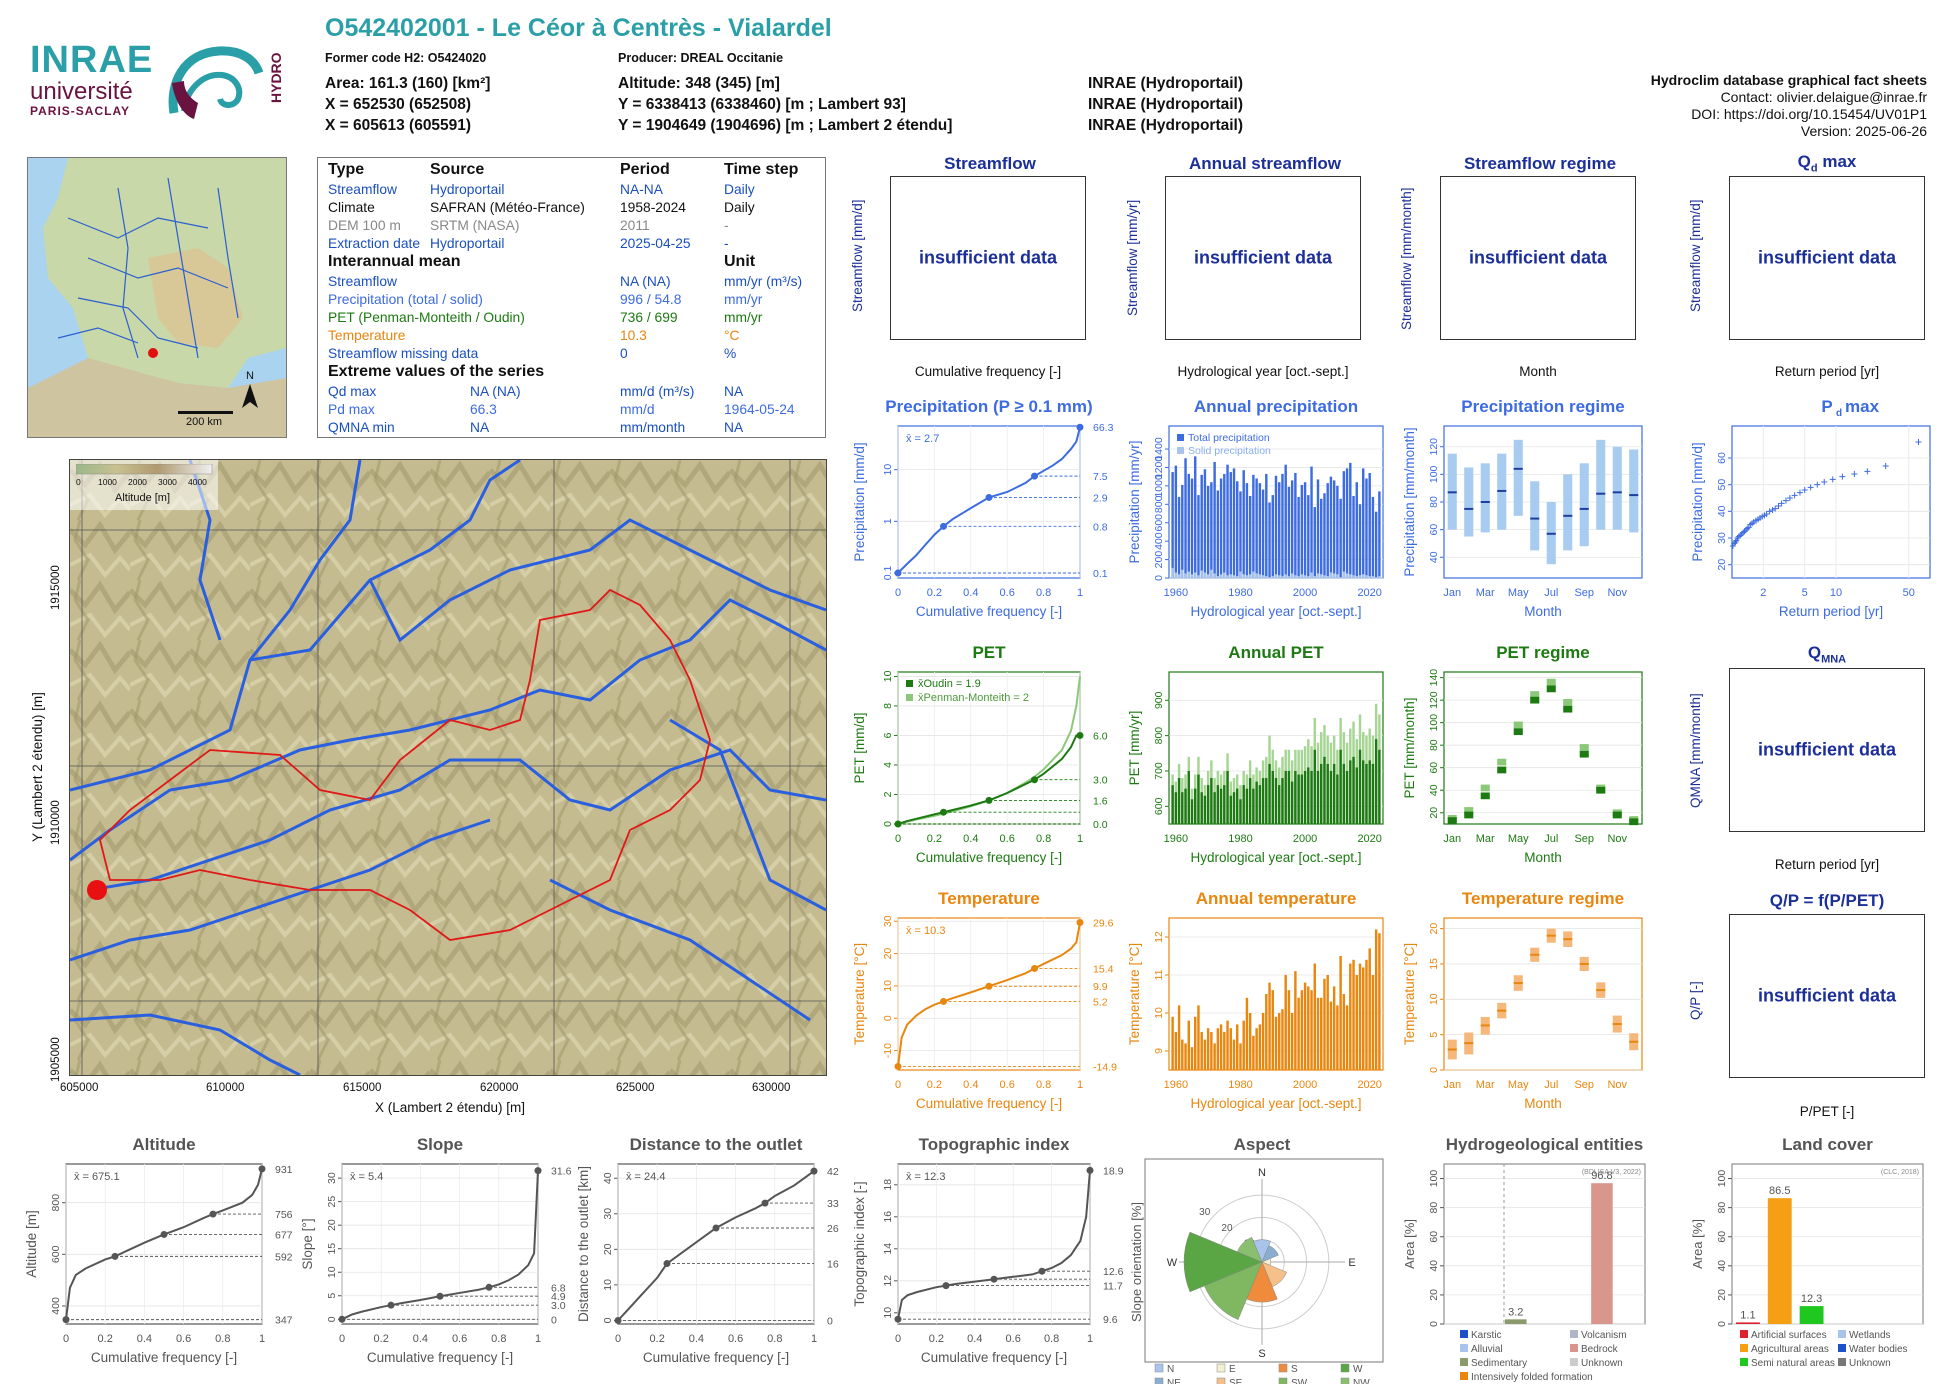  I want to click on mean-row-temperature: Temperature 10.3 °C, so click(571, 336).